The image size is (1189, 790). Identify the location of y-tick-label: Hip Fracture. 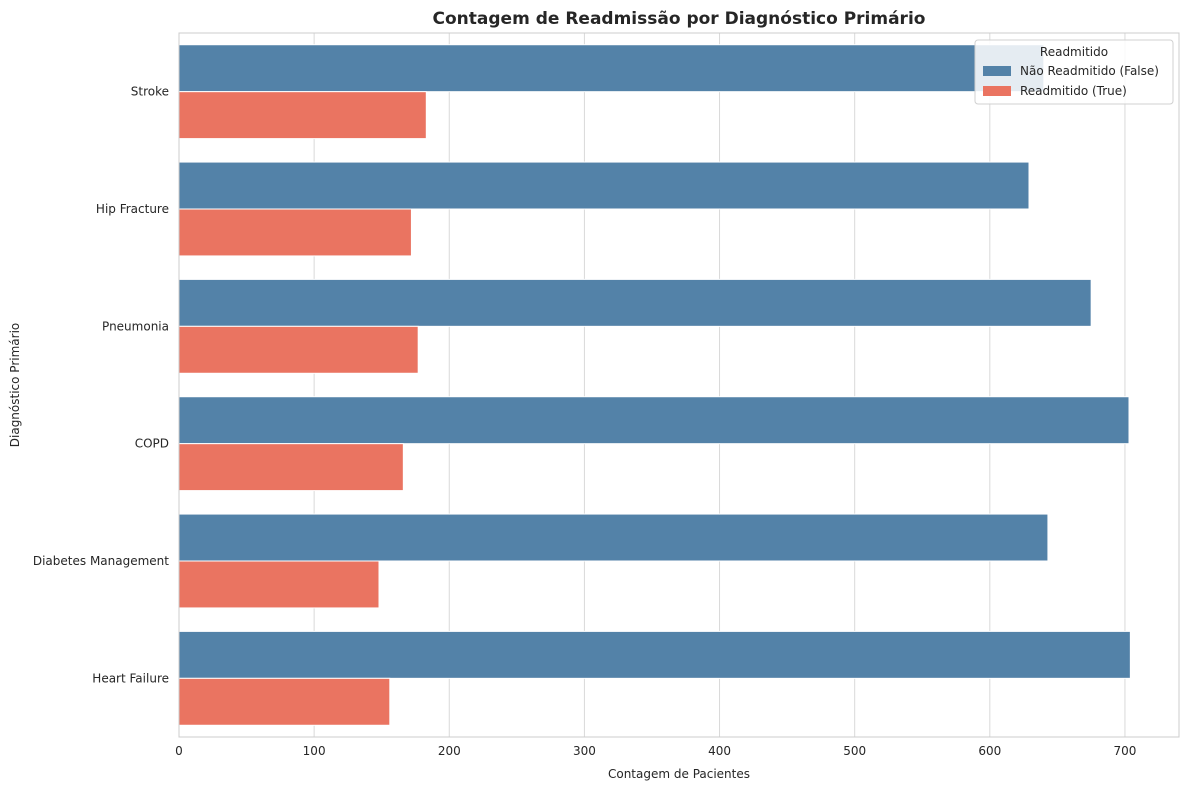
(132, 209).